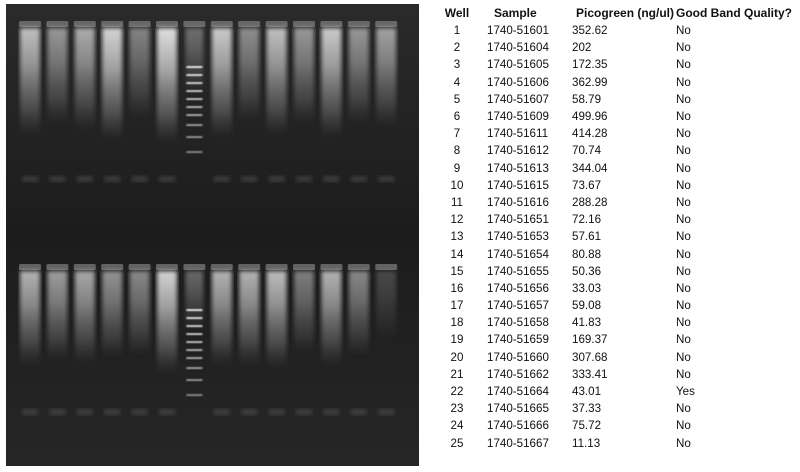 The height and width of the screenshot is (472, 800). I want to click on ladder-lane, so click(194, 301).